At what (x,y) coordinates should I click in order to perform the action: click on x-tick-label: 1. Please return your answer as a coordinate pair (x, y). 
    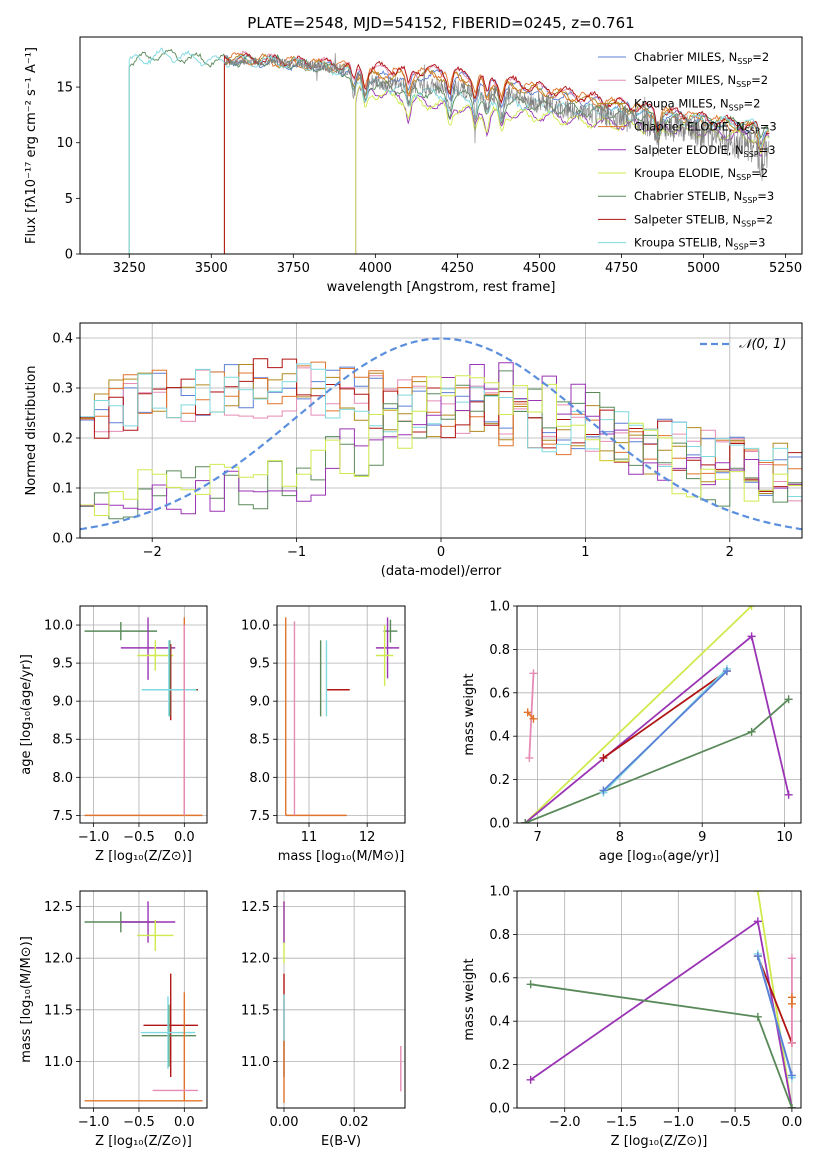
    Looking at the image, I should click on (585, 552).